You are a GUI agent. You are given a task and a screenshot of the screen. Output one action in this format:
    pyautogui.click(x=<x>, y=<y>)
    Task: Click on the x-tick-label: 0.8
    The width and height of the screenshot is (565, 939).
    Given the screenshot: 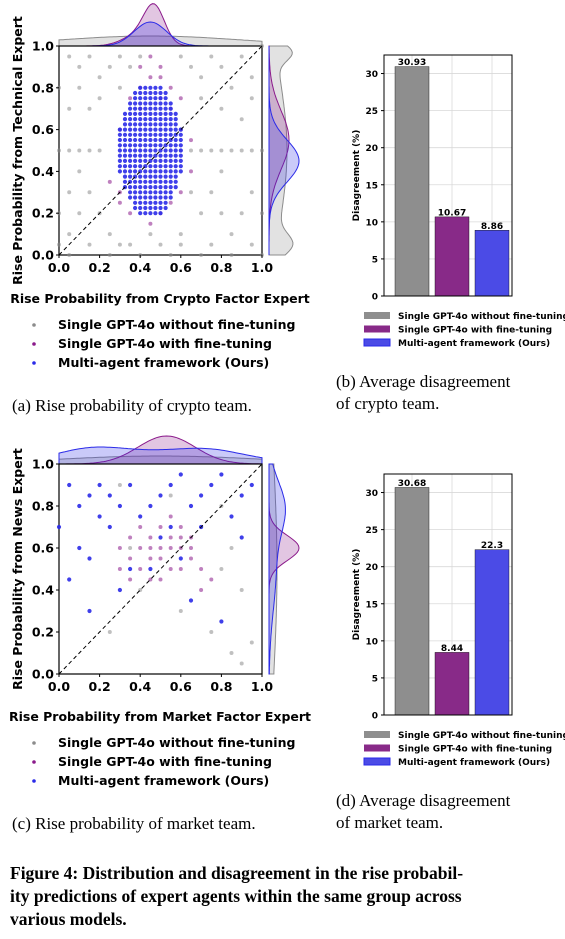 What is the action you would take?
    pyautogui.click(x=221, y=267)
    